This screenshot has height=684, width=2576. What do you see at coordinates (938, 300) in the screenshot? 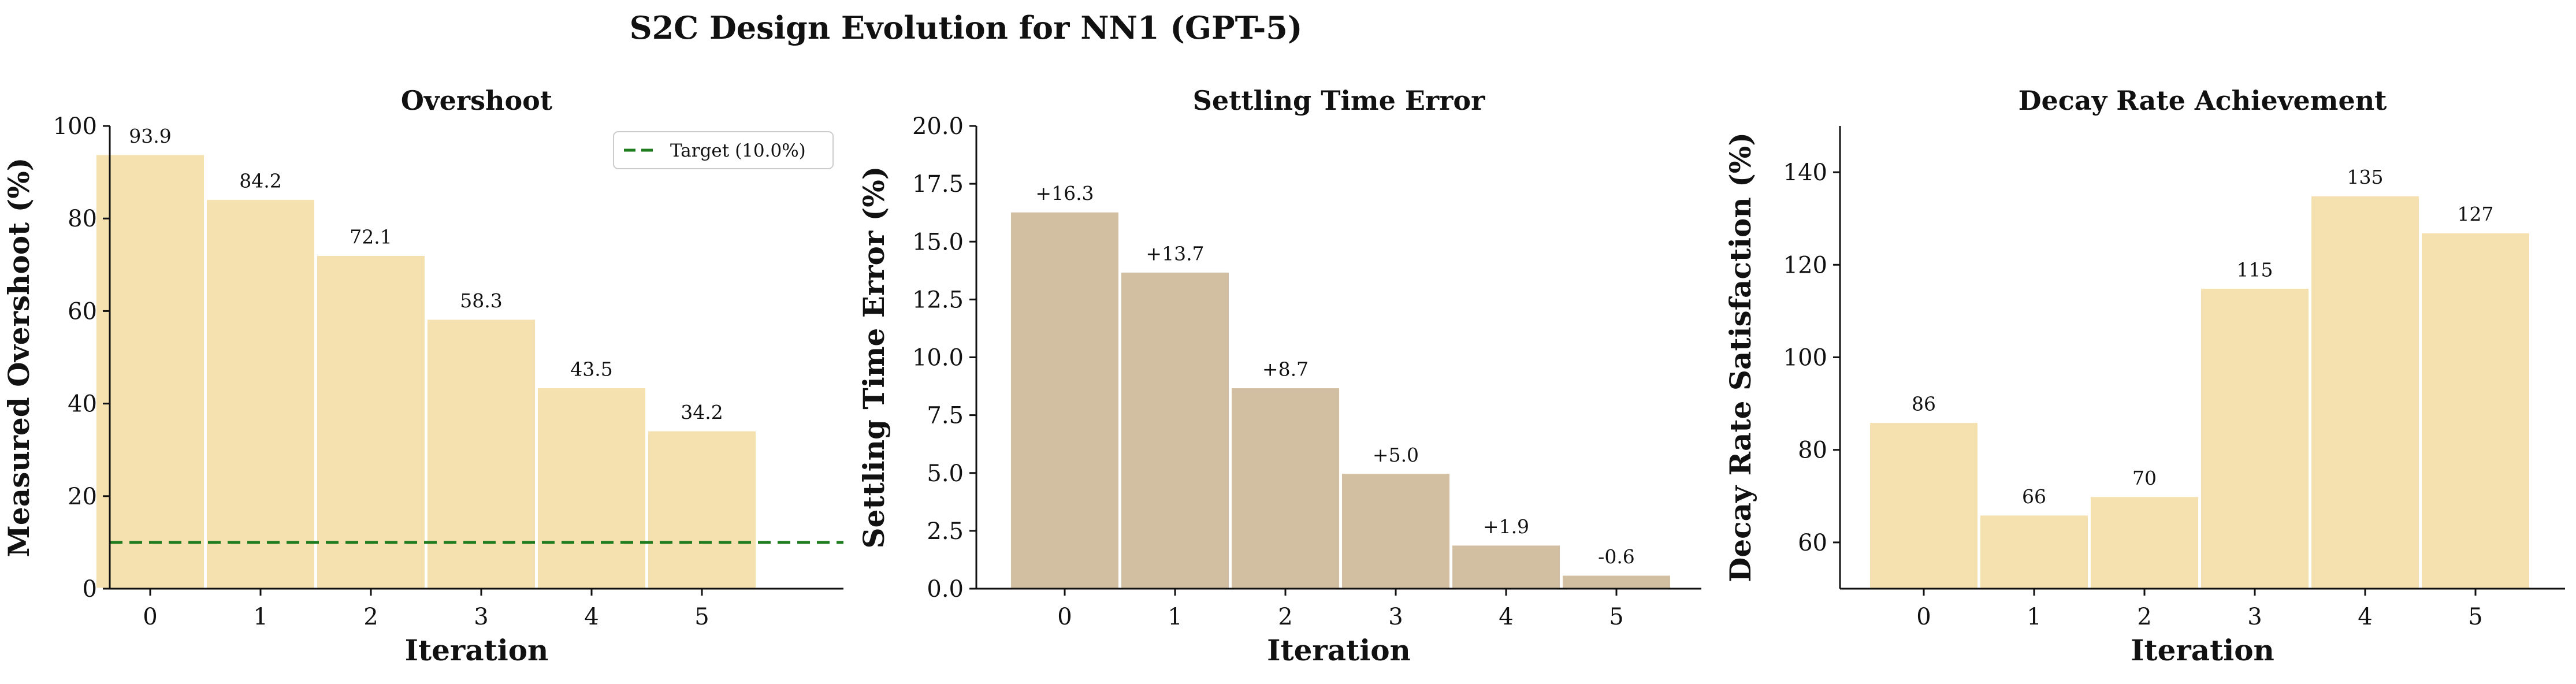
I see `y-tick-label: 12.5` at bounding box center [938, 300].